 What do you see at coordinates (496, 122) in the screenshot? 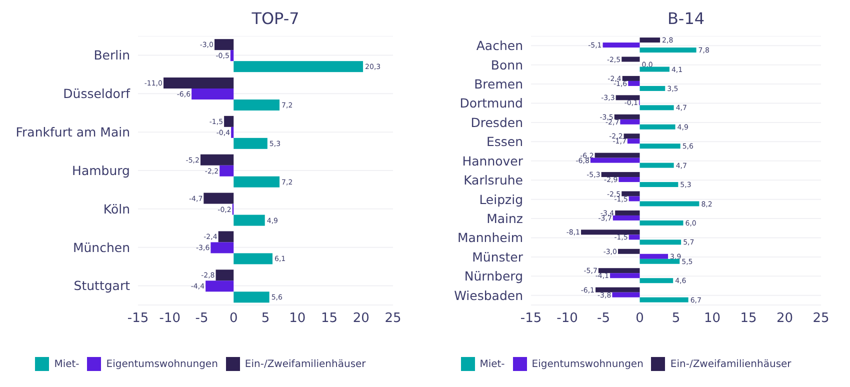
I see `y-tick-label: Dresden` at bounding box center [496, 122].